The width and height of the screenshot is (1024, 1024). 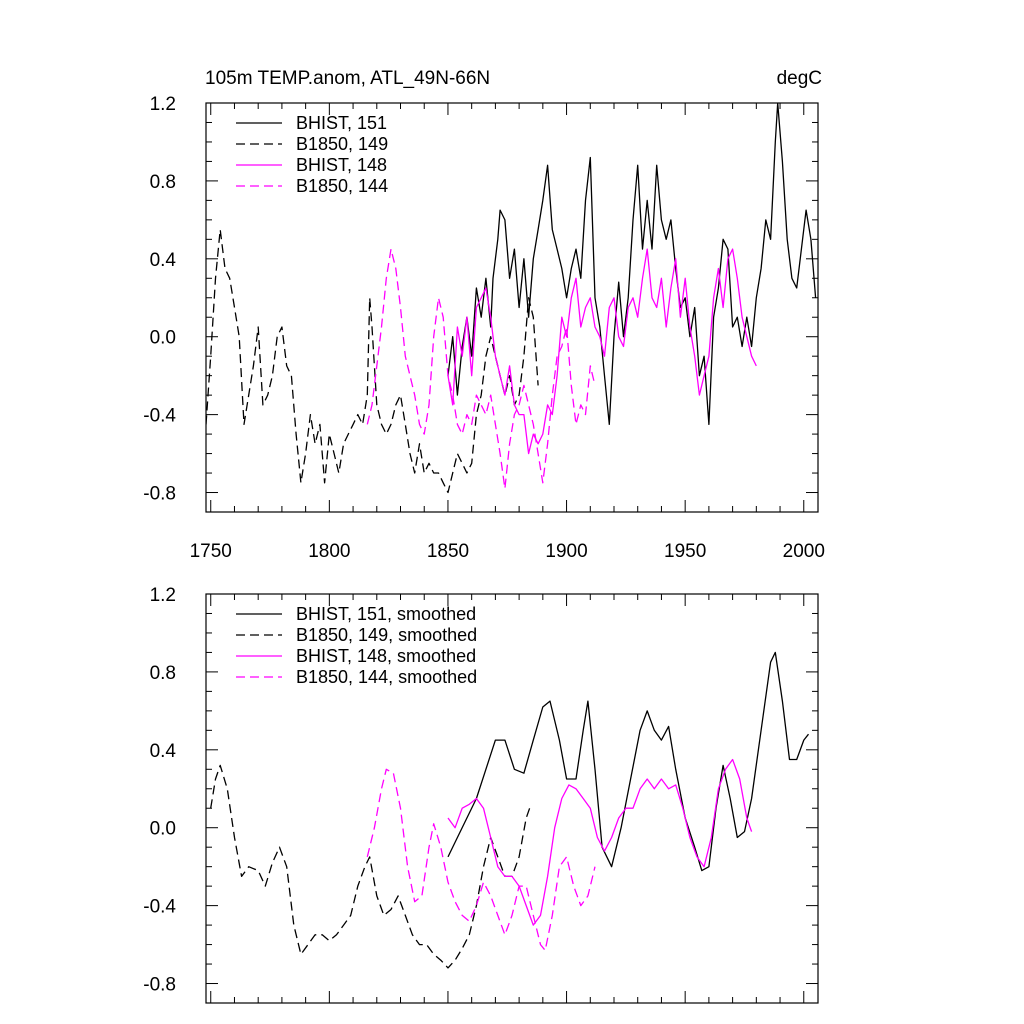 I want to click on x-tick-label: 1950, so click(x=685, y=551).